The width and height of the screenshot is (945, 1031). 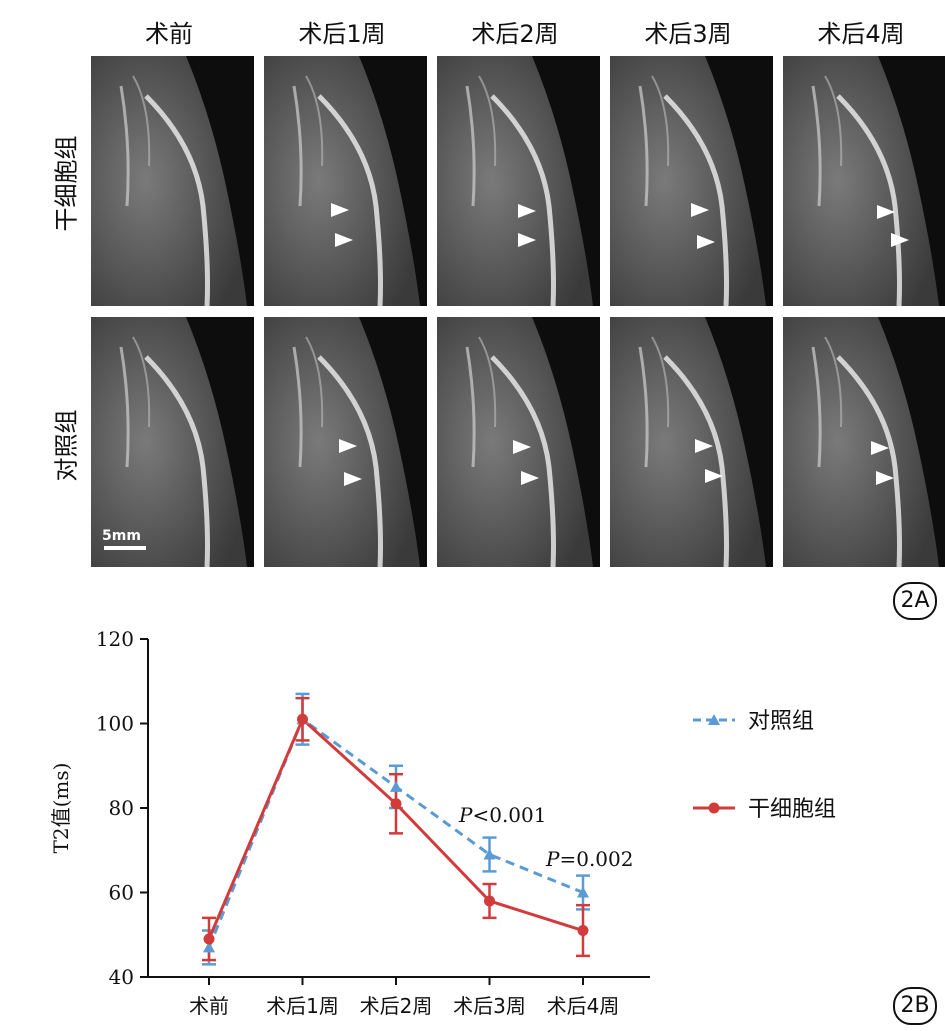 I want to click on x-tick-label: 术后1周, so click(x=302, y=1006).